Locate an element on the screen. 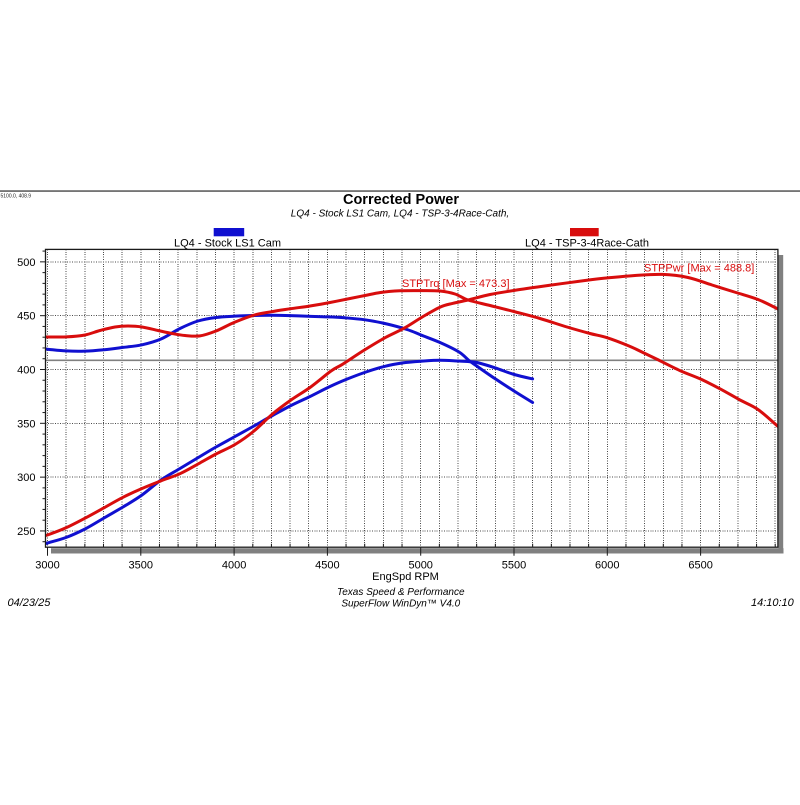 The width and height of the screenshot is (800, 805). svg-text: 500 is located at coordinates (26, 263).